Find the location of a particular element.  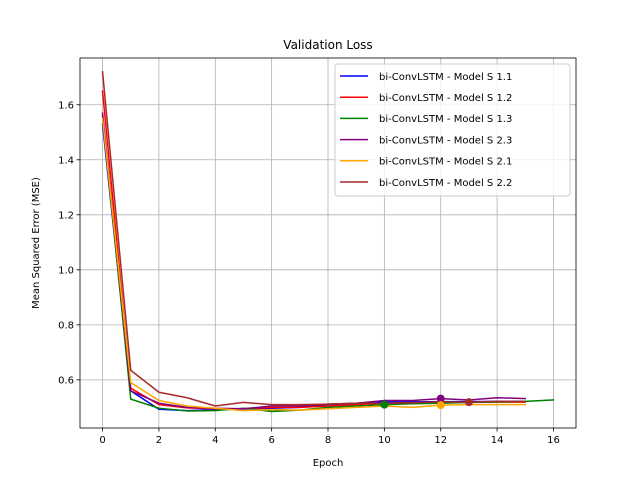

y-tick-label: 1.0 is located at coordinates (66, 270).